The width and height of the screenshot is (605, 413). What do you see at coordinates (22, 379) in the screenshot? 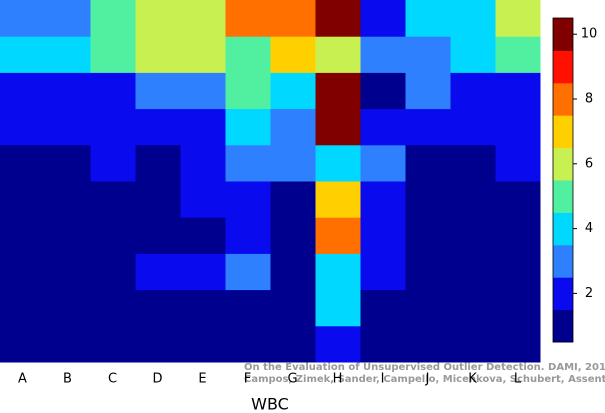
I see `x-tick-label: A` at bounding box center [22, 379].